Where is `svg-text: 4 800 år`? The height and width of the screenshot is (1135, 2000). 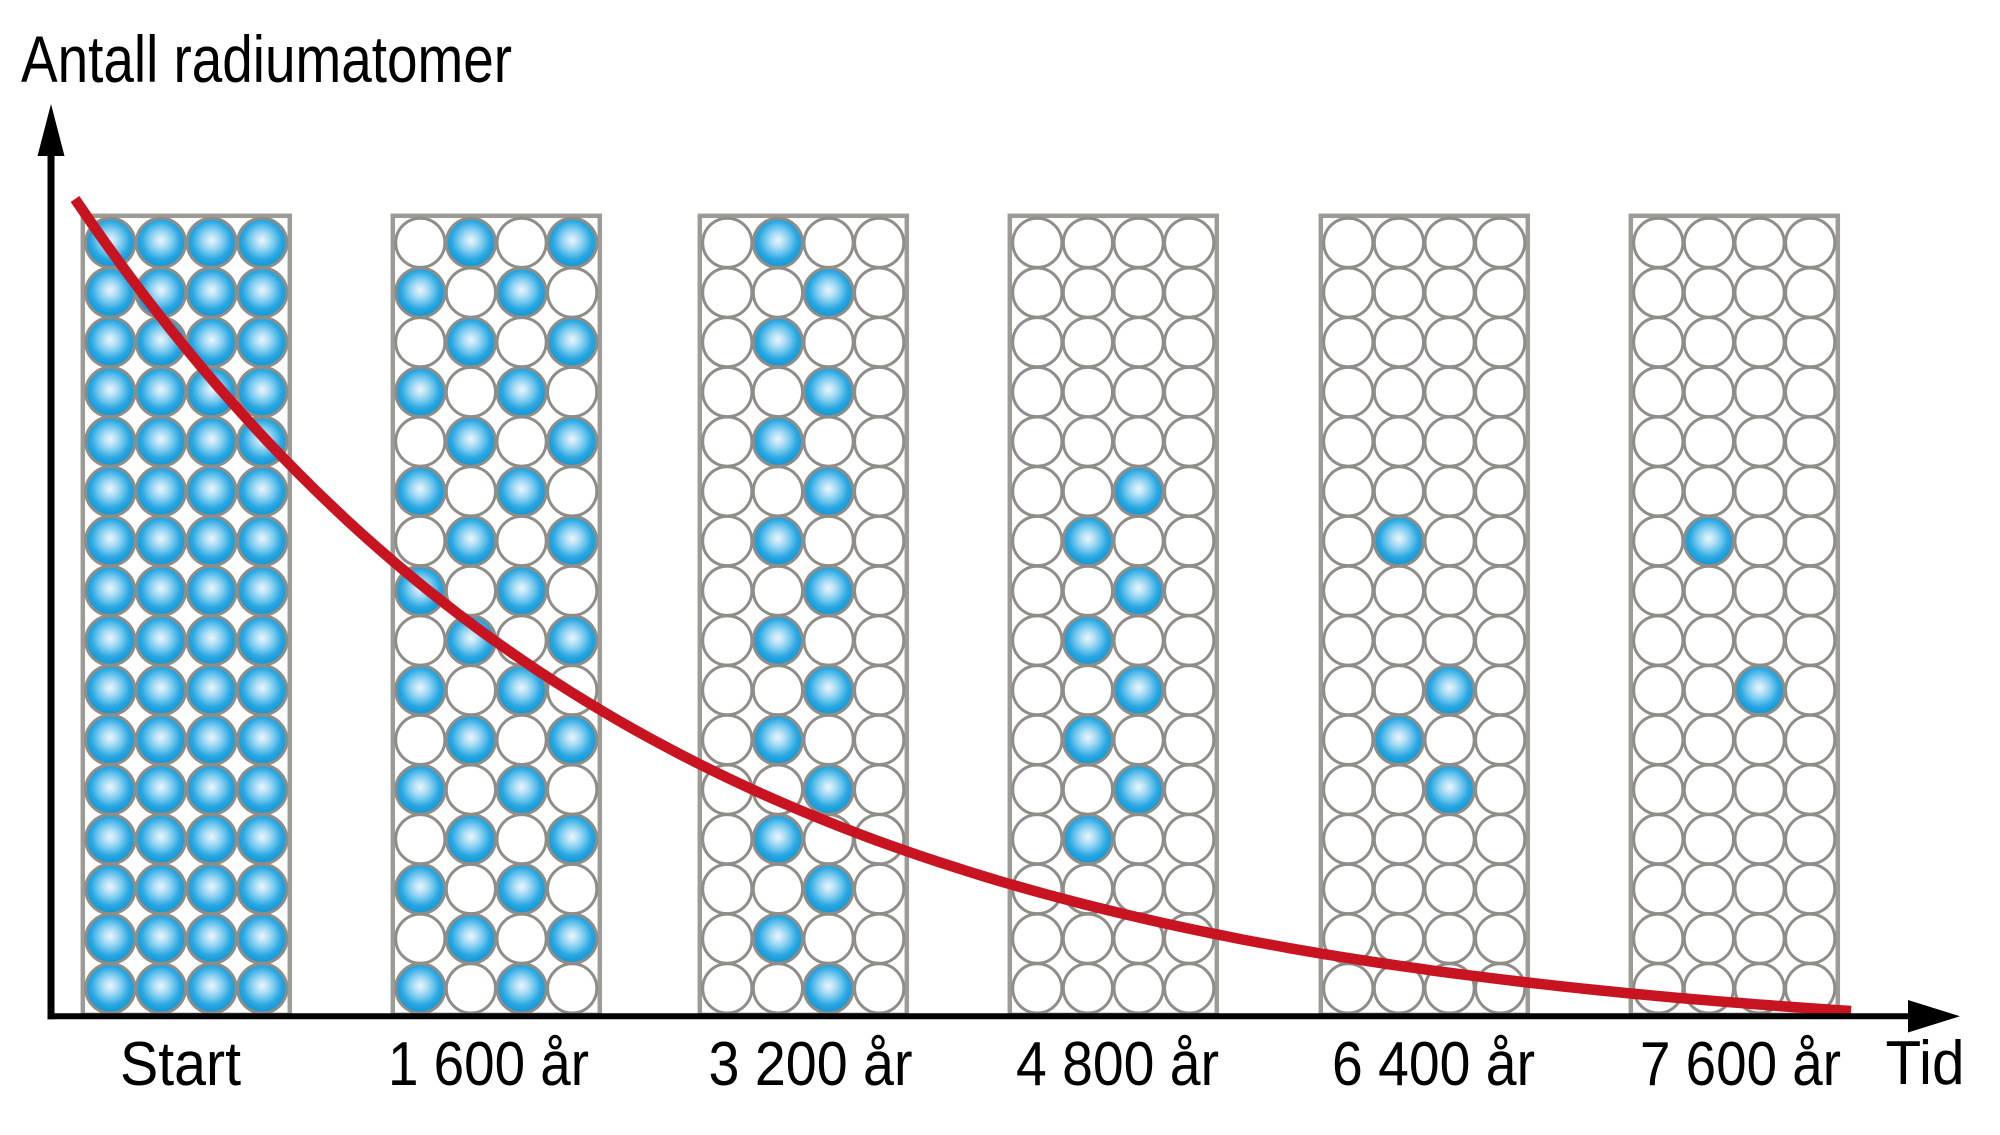 svg-text: 4 800 år is located at coordinates (1117, 1064).